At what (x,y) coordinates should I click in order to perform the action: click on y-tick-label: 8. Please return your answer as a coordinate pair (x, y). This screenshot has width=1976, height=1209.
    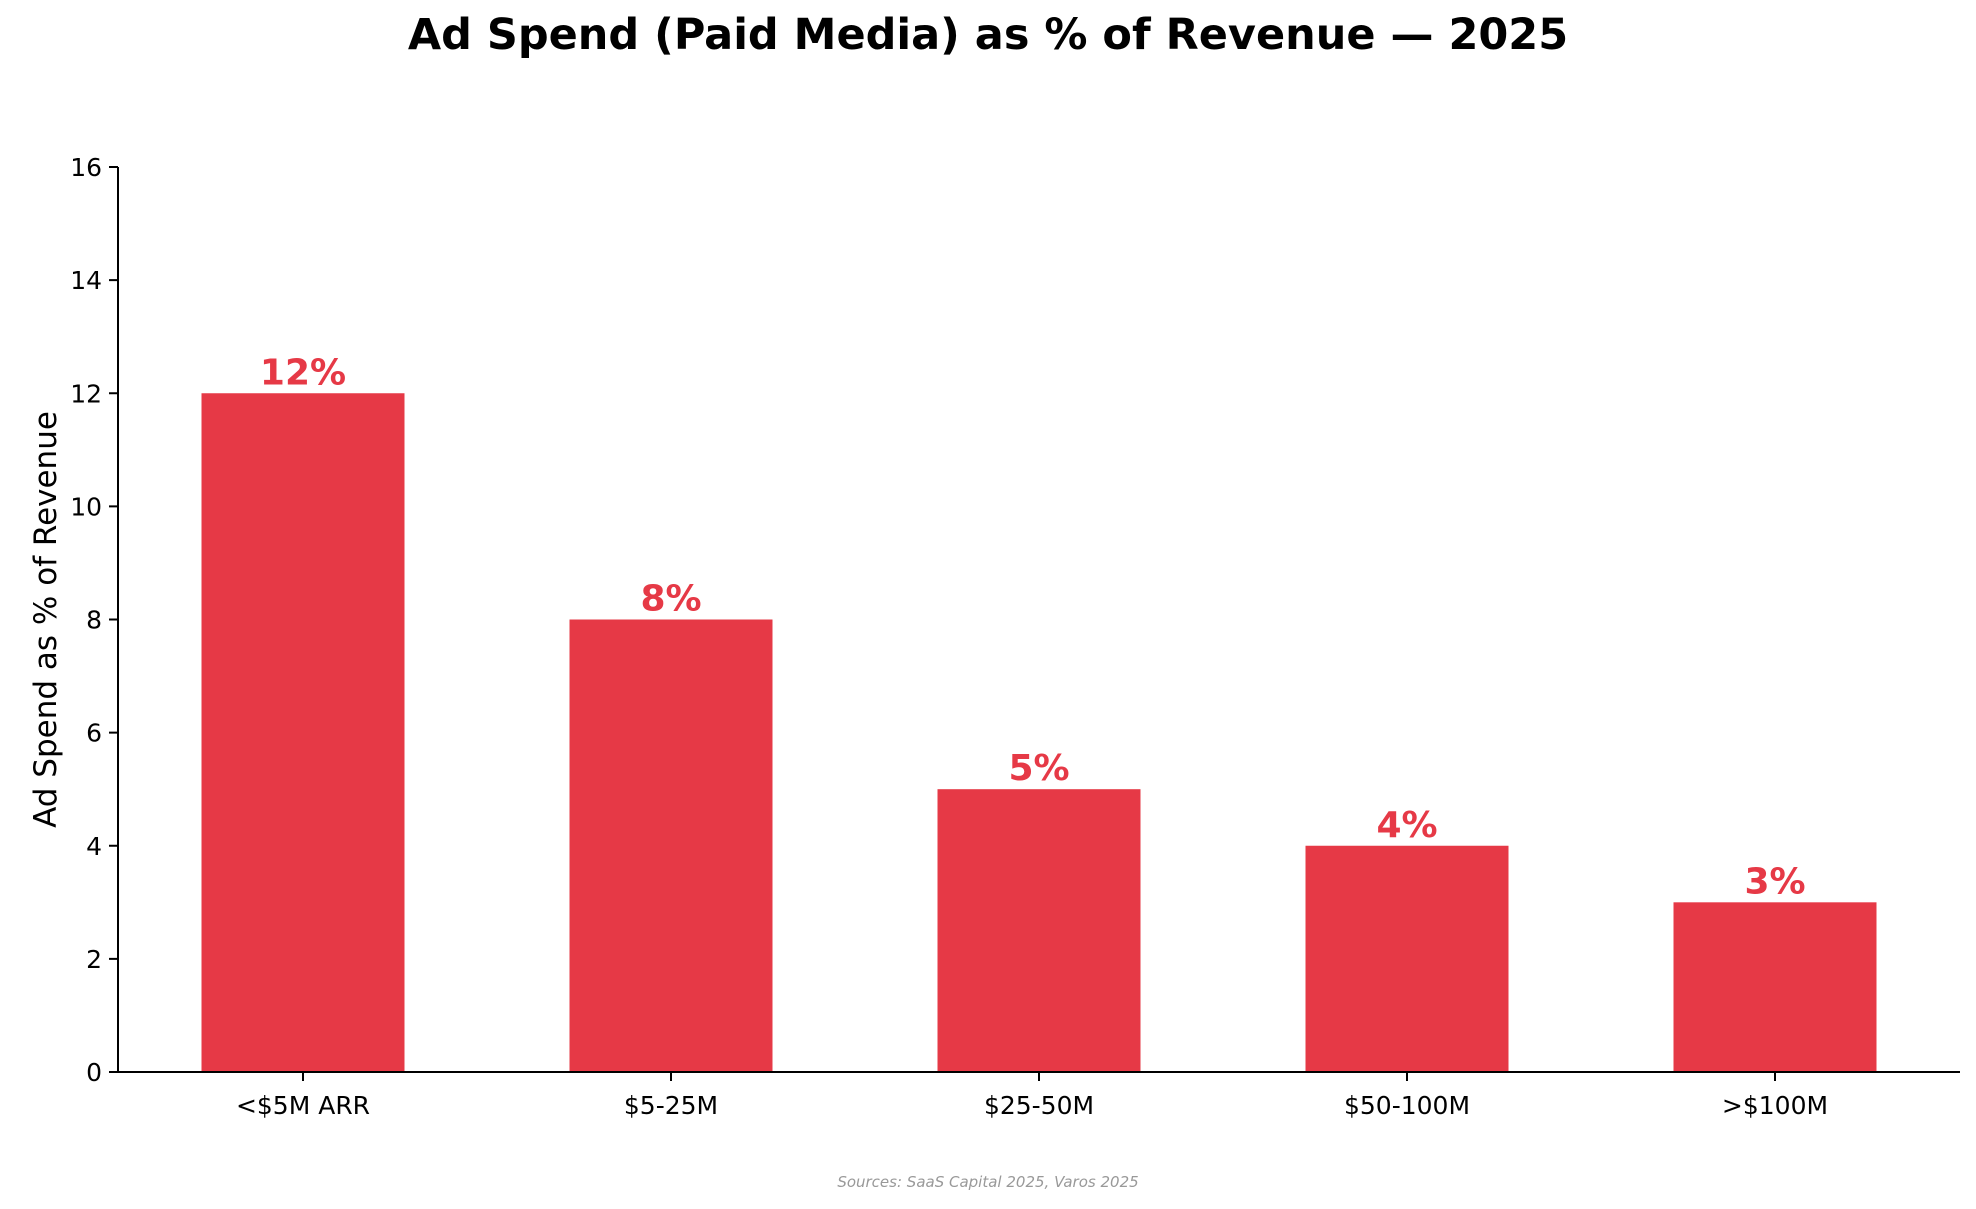
    Looking at the image, I should click on (94, 620).